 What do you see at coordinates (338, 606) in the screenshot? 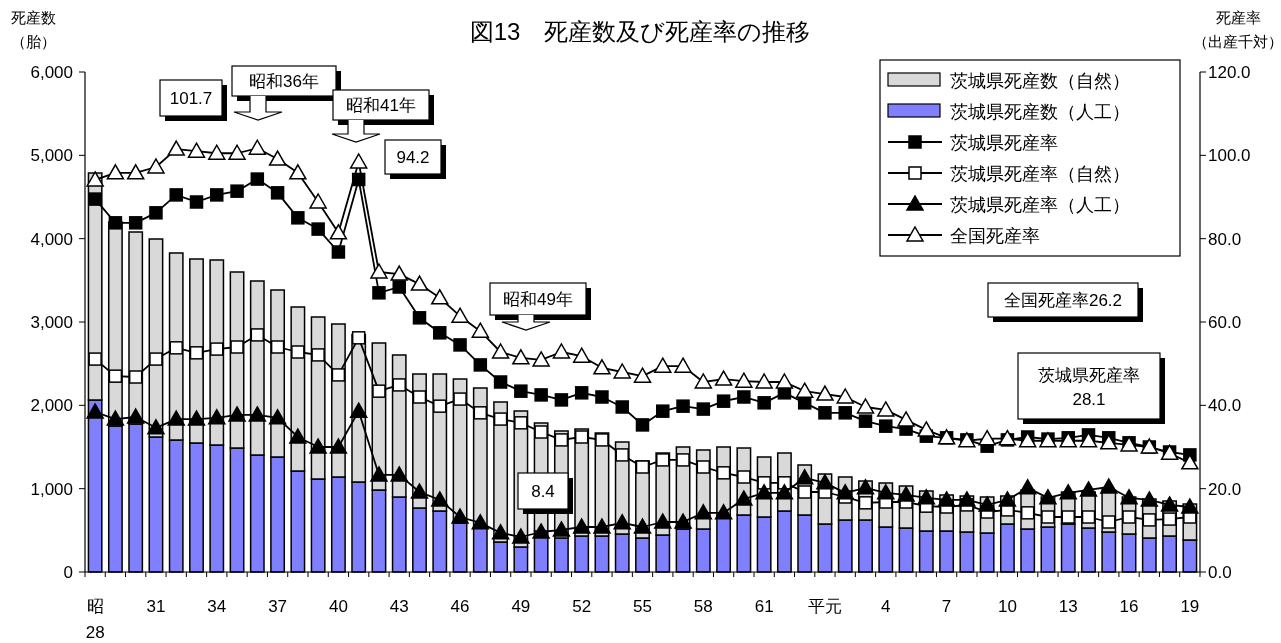
I see `x-tick-label: 40` at bounding box center [338, 606].